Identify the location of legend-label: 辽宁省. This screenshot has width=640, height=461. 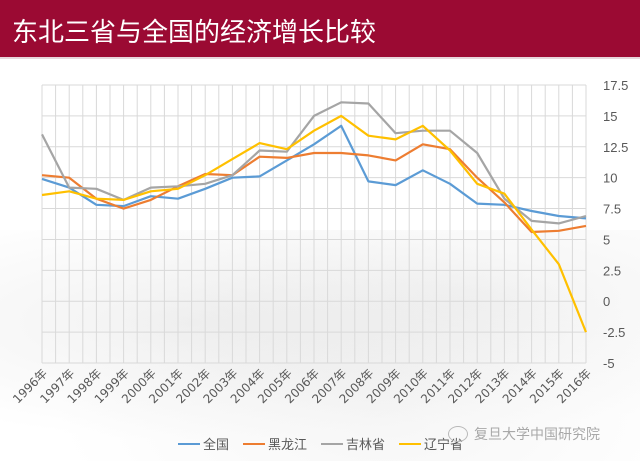
(444, 445).